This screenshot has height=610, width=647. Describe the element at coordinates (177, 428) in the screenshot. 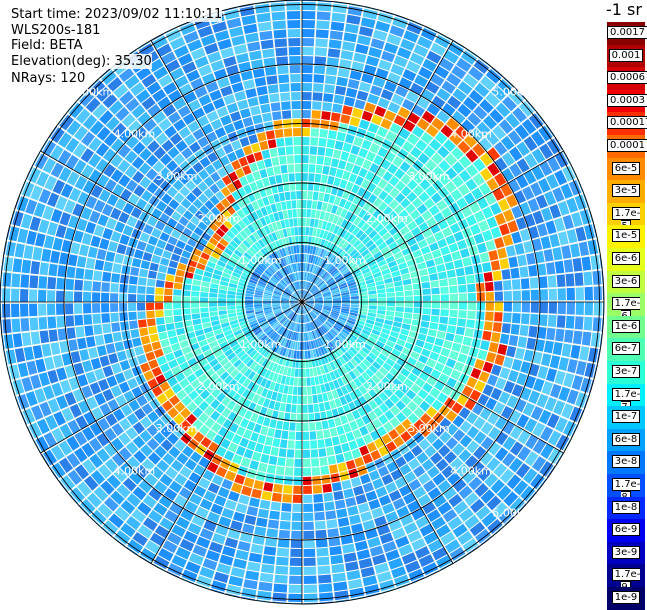

I see `range-ring-label: 3.00km` at that location.